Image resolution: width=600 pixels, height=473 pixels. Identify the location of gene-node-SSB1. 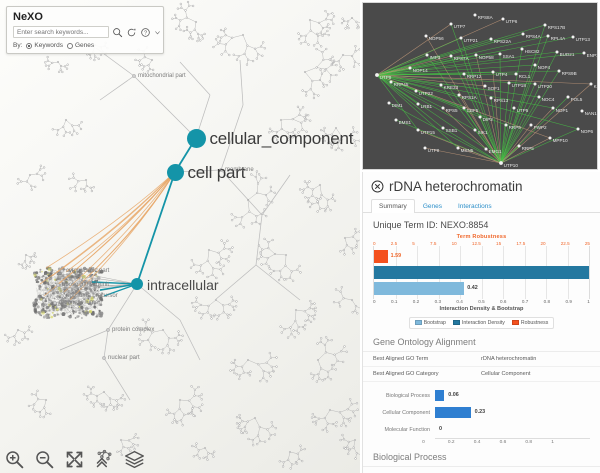
(443, 128).